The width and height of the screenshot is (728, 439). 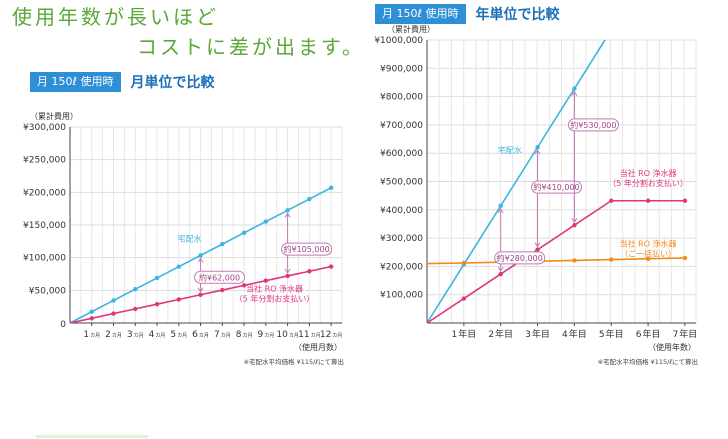 What do you see at coordinates (401, 98) in the screenshot?
I see `y-tick-label: ¥800,000` at bounding box center [401, 98].